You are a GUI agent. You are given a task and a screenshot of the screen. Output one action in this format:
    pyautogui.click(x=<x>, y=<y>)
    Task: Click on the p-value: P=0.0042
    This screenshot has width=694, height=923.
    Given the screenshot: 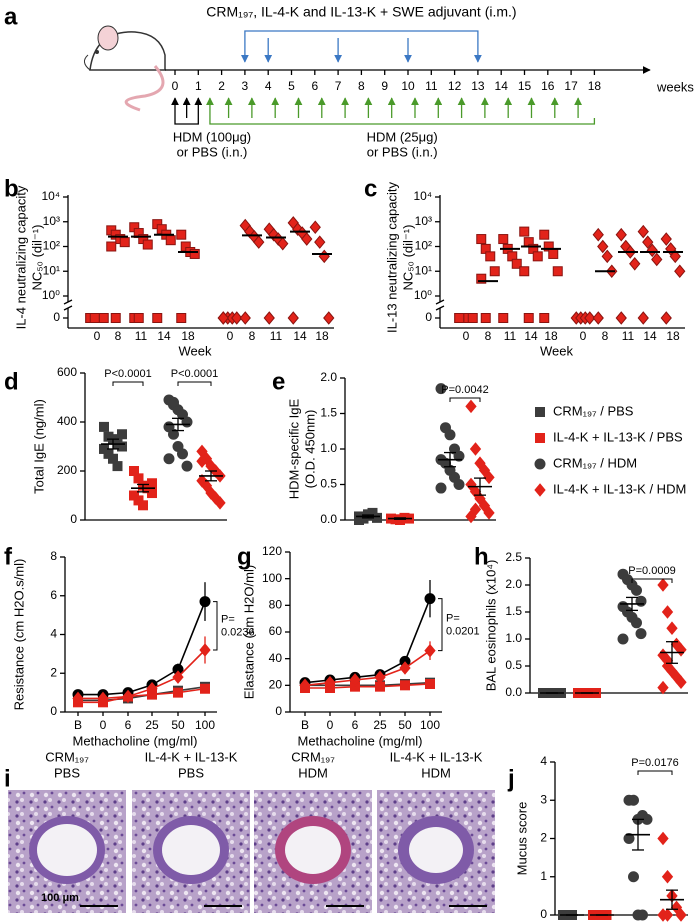 What is the action you would take?
    pyautogui.click(x=464, y=390)
    